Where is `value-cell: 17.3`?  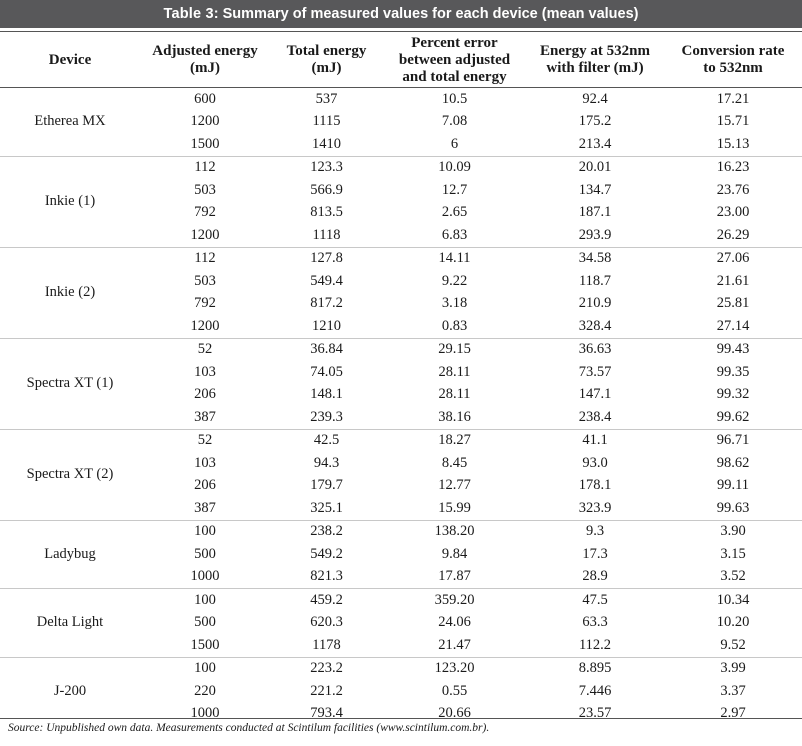 value-cell: 17.3 is located at coordinates (595, 553).